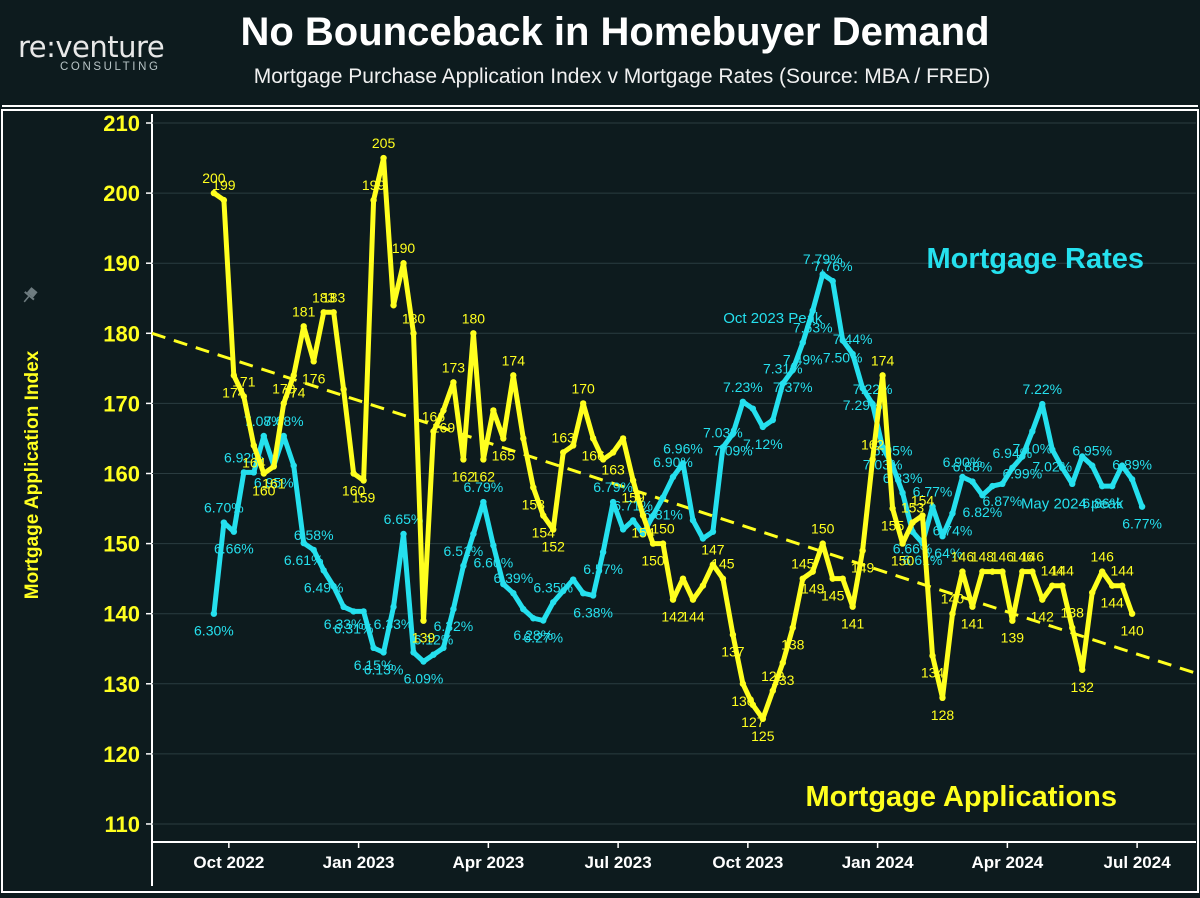  I want to click on rates-data-label: 7.29%, so click(863, 405).